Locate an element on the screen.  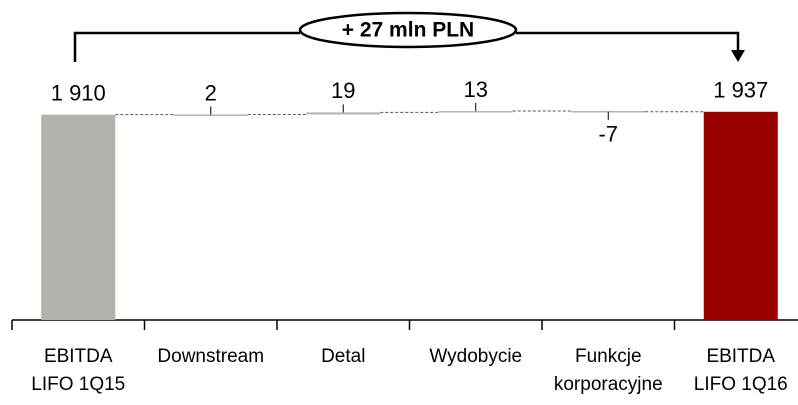
x-tick-label: Detal is located at coordinates (343, 356).